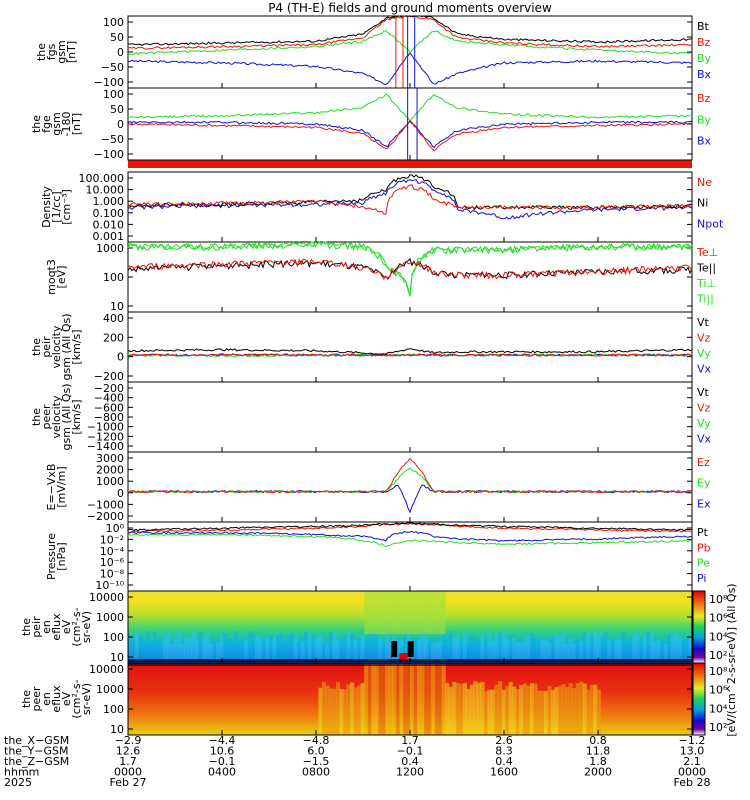 This screenshot has width=750, height=800. What do you see at coordinates (51, 487) in the screenshot?
I see `y-axis-label: E=−VxB` at bounding box center [51, 487].